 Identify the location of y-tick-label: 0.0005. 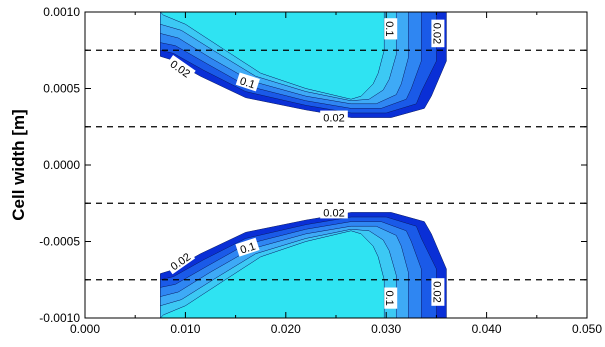
(61, 89).